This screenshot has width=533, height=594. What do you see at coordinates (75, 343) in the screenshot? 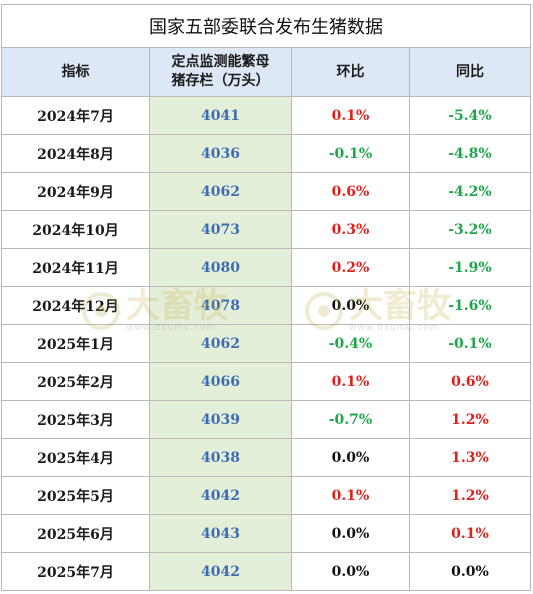
I see `period-cell: 2025年1月` at bounding box center [75, 343].